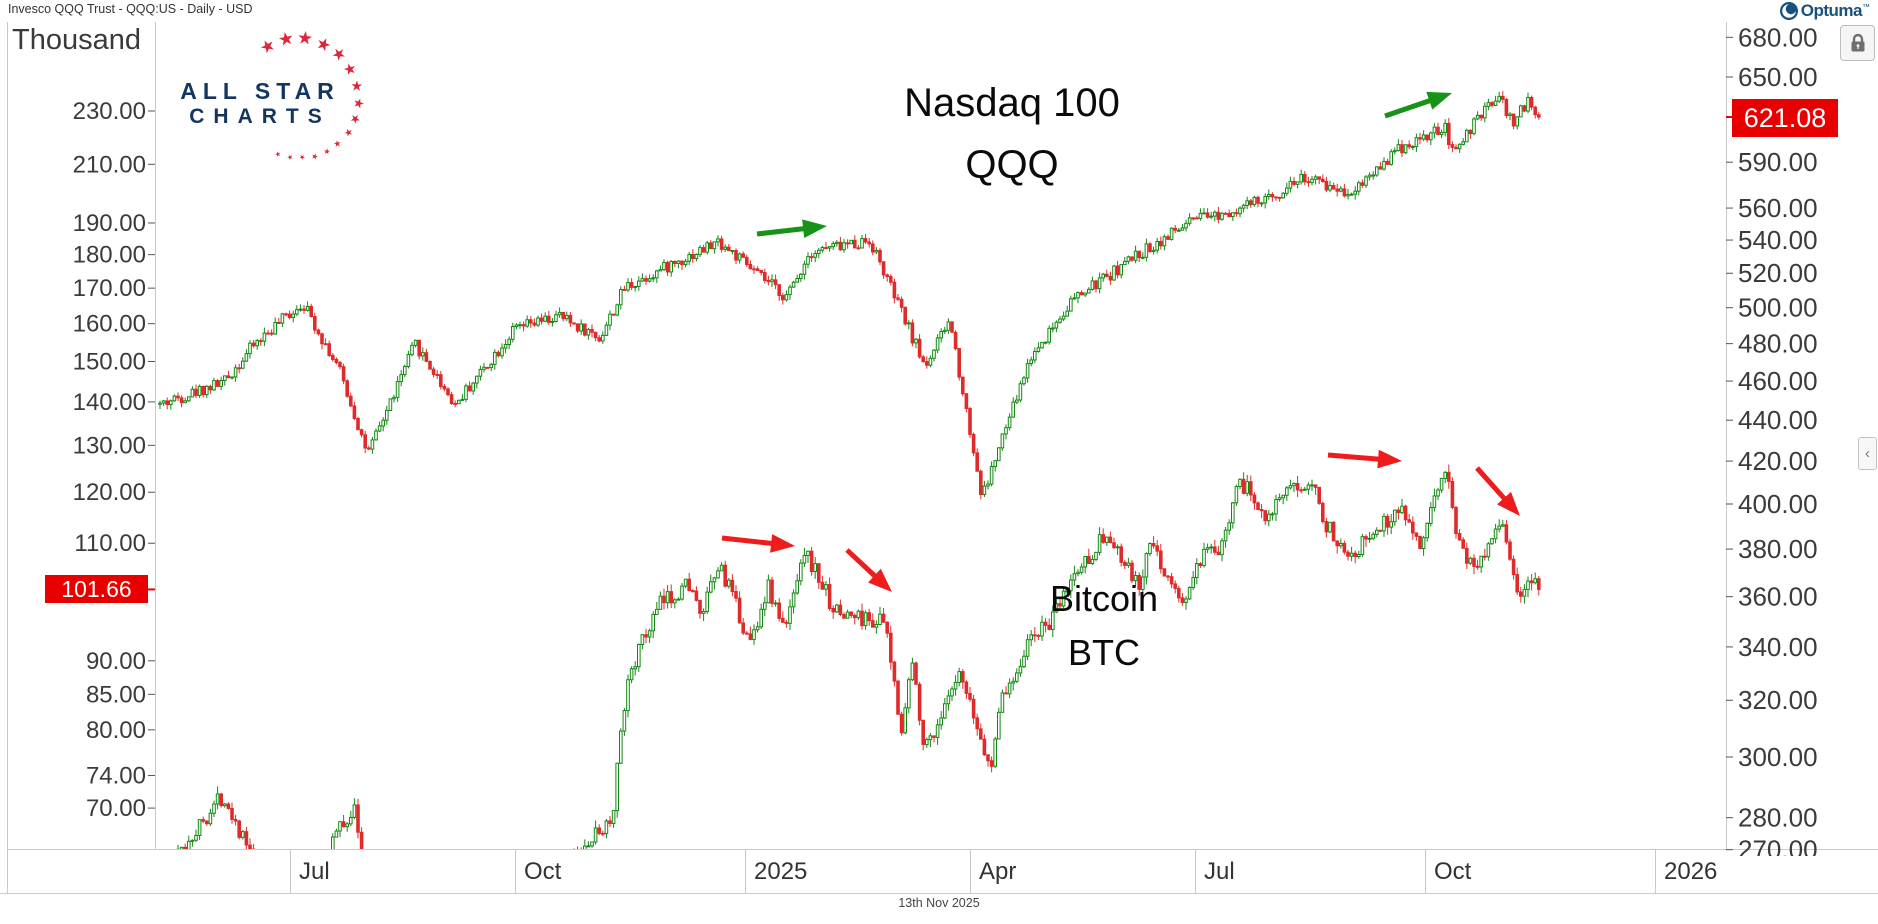 This screenshot has height=924, width=1878. What do you see at coordinates (1012, 103) in the screenshot?
I see `qqq-title-line1: Nasdaq 100` at bounding box center [1012, 103].